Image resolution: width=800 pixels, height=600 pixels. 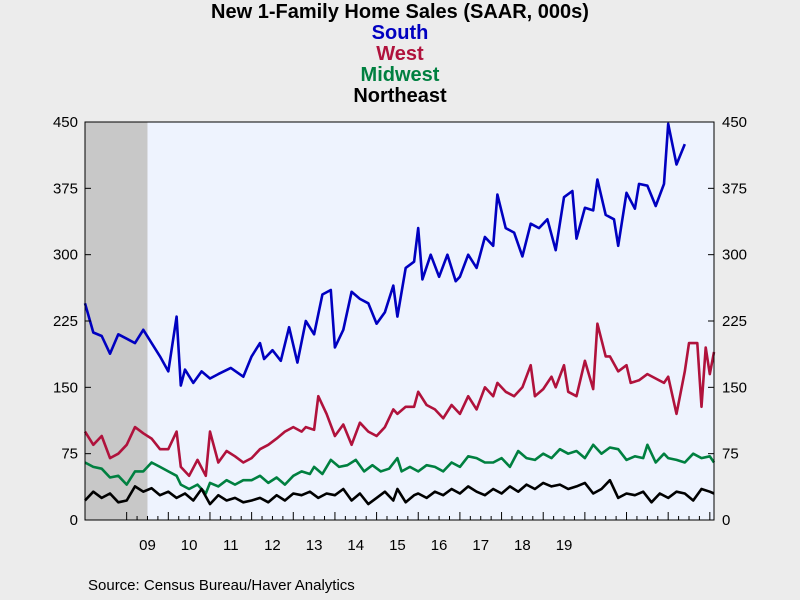 I want to click on legend-west: West, so click(x=400, y=54).